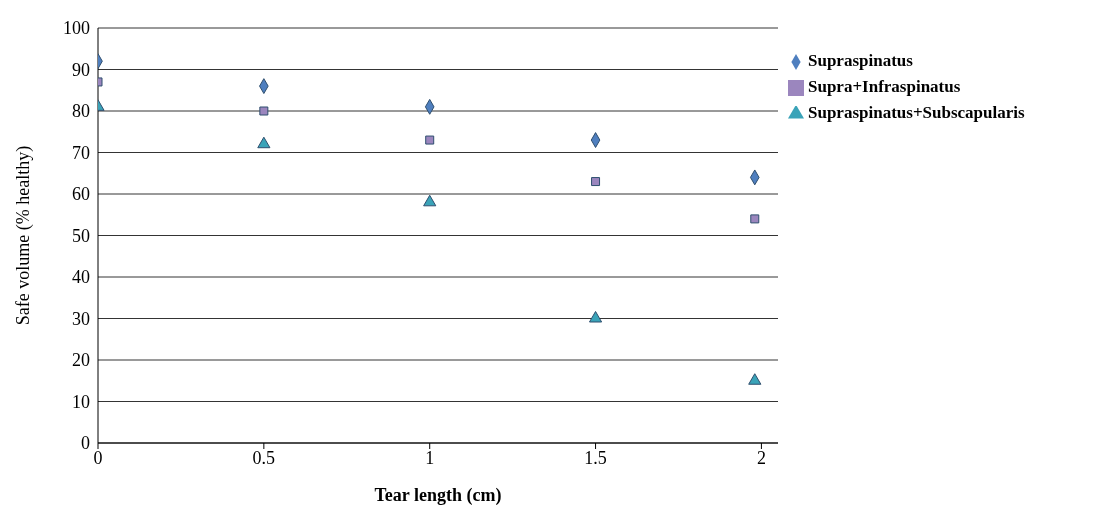 This screenshot has width=1116, height=529. What do you see at coordinates (81, 277) in the screenshot?
I see `y-tick-label: 40` at bounding box center [81, 277].